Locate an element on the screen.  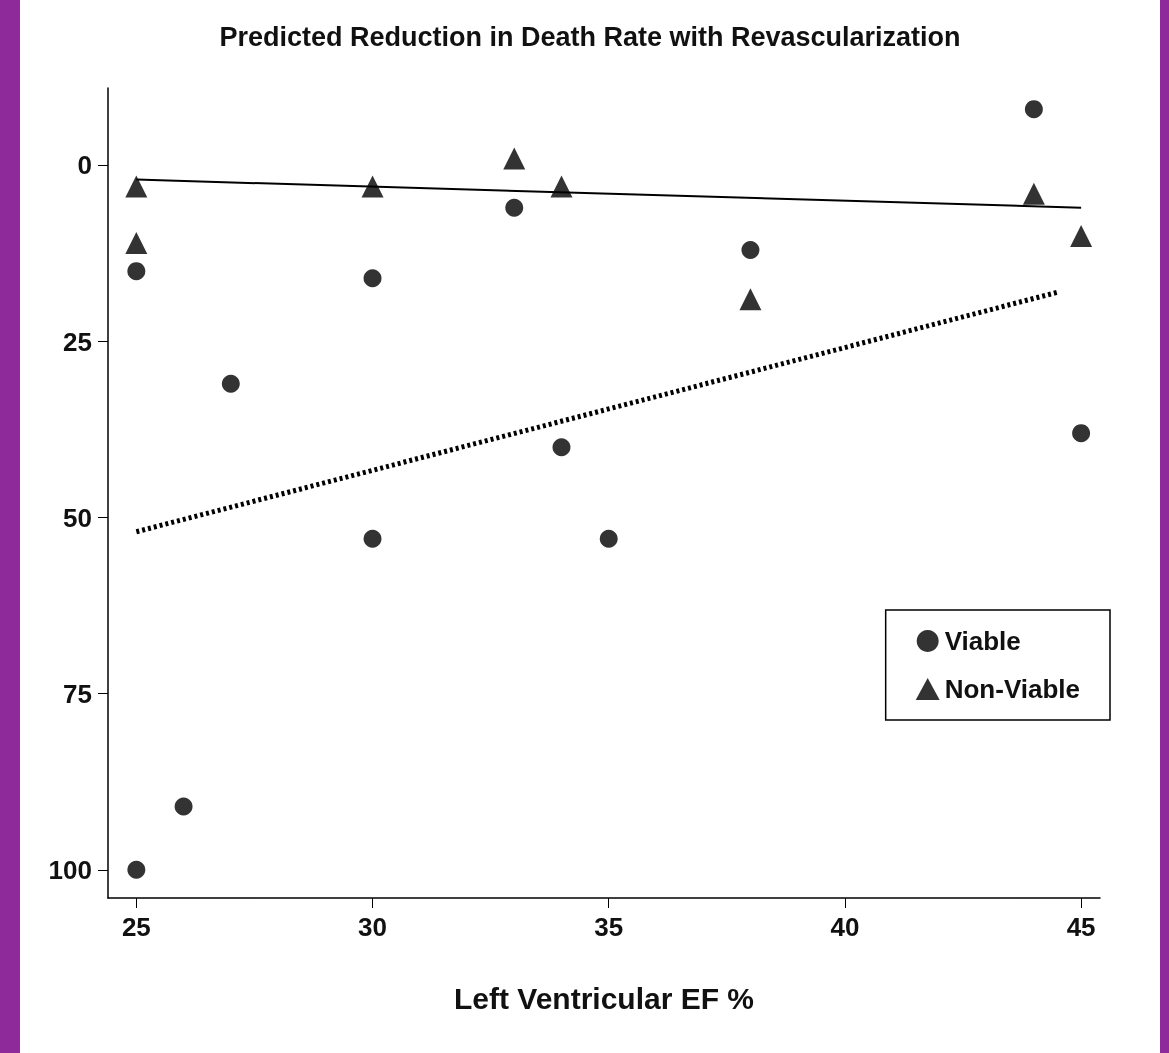
legend-label: Viable is located at coordinates (982, 641).